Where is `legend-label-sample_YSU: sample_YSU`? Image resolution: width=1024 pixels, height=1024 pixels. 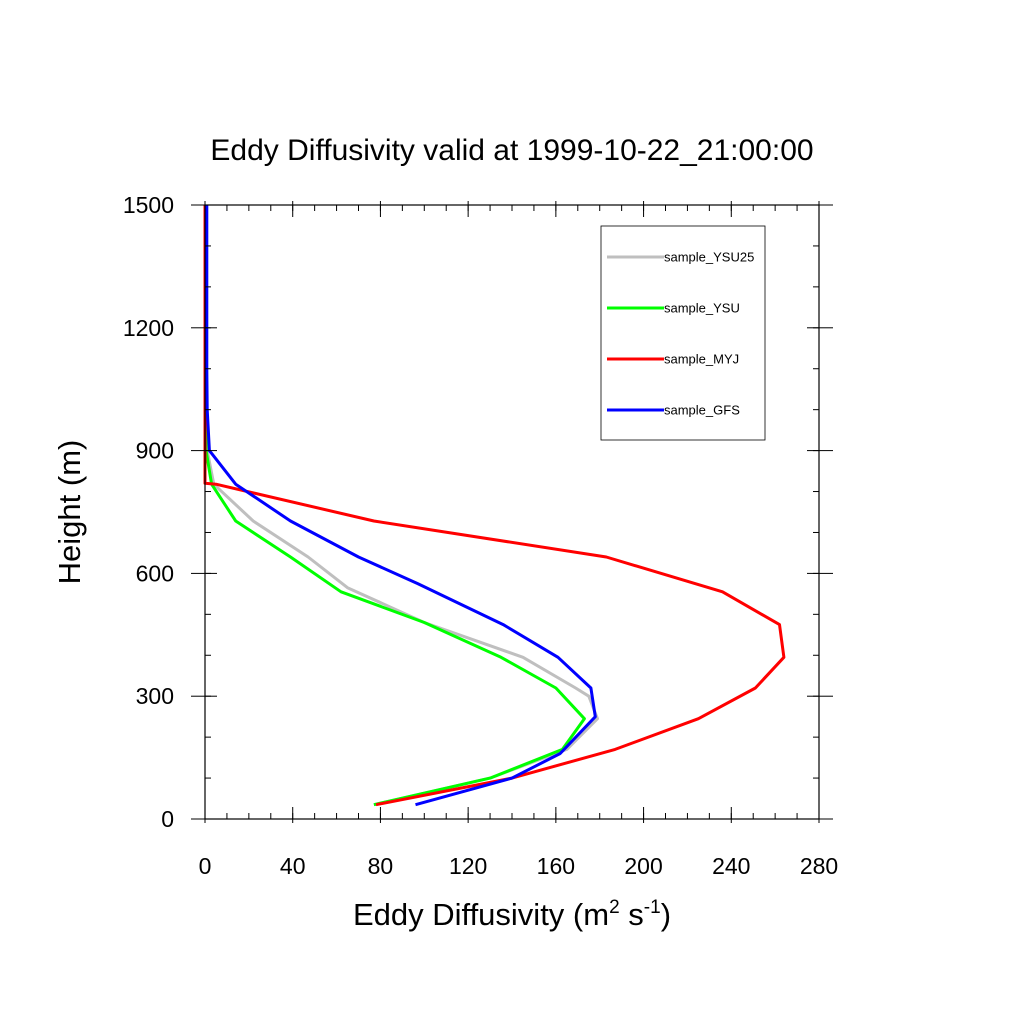 legend-label-sample_YSU: sample_YSU is located at coordinates (702, 308).